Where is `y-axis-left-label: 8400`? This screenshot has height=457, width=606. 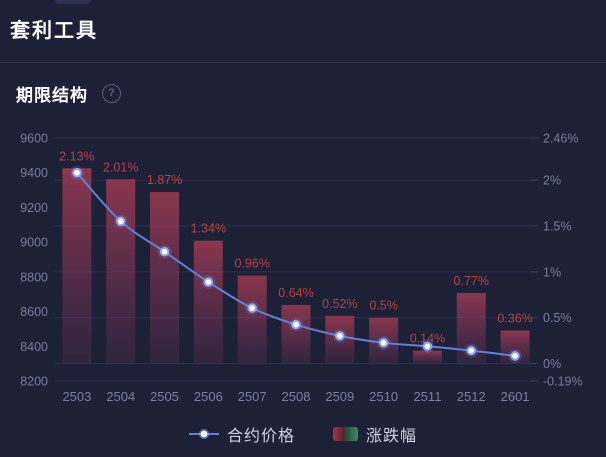 y-axis-left-label: 8400 is located at coordinates (34, 347).